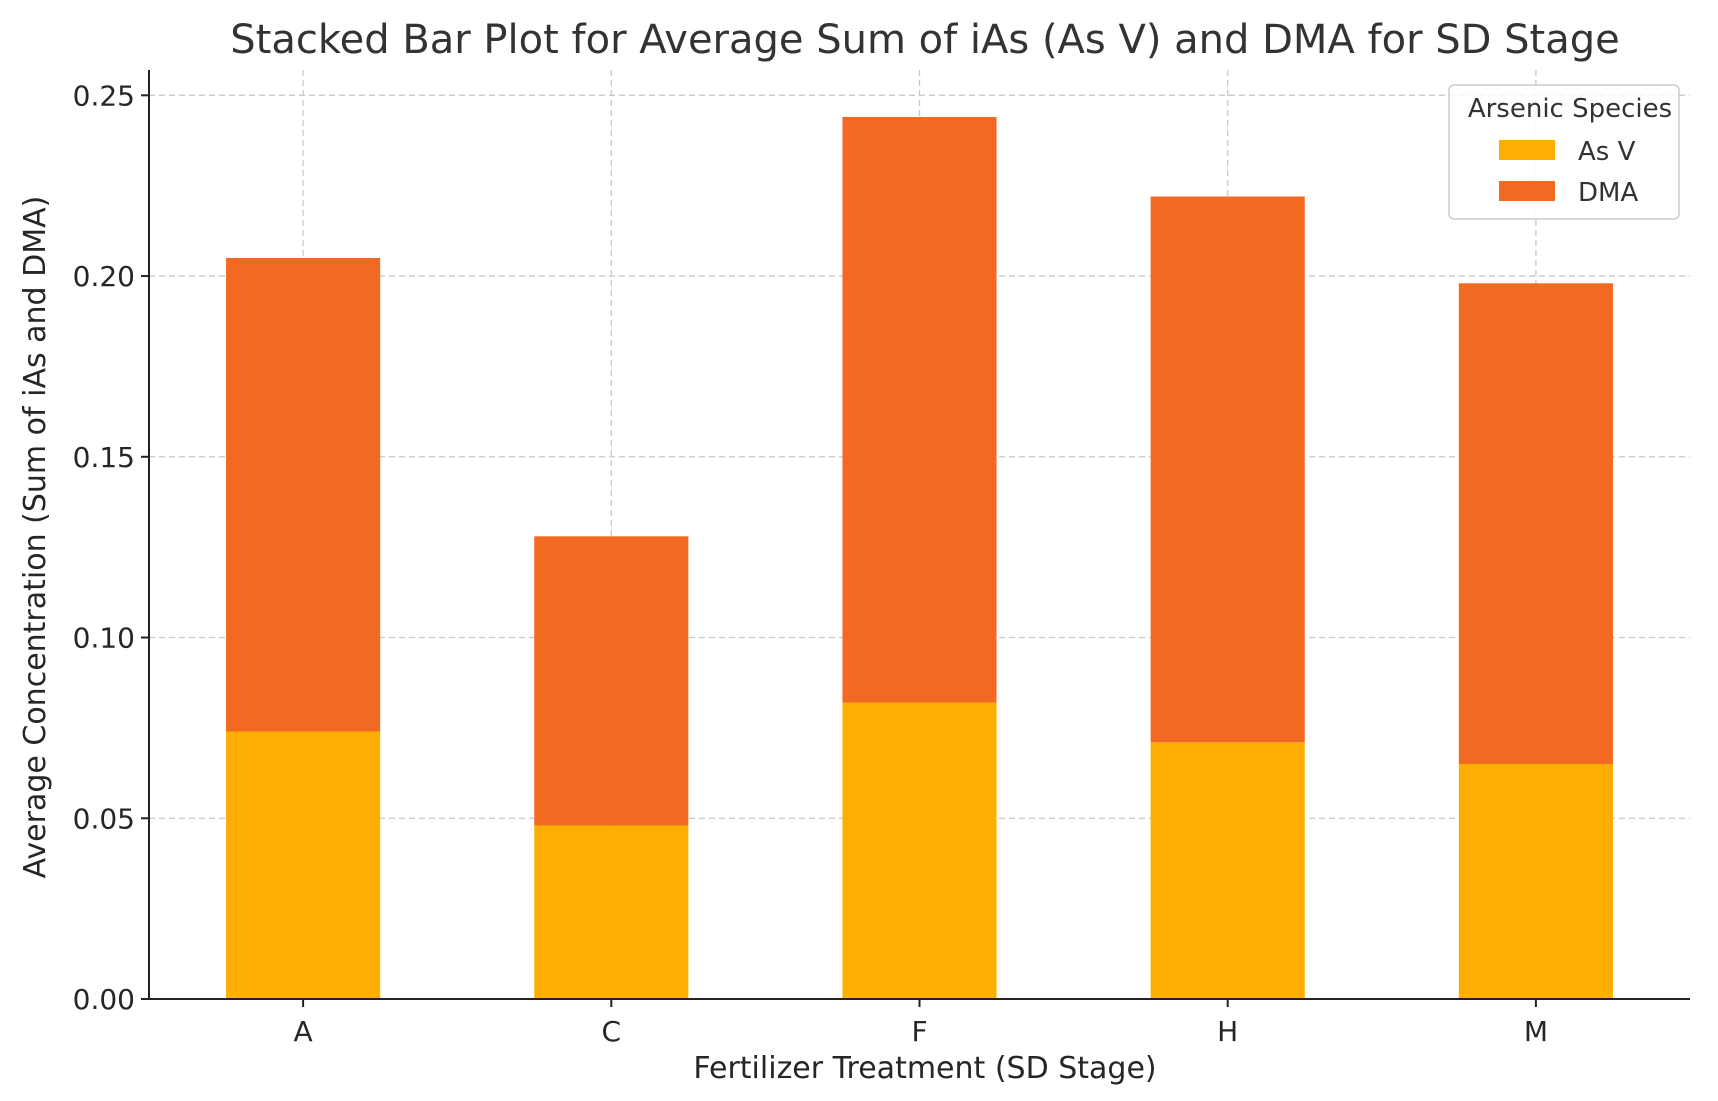 This screenshot has width=1718, height=1101. What do you see at coordinates (1570, 109) in the screenshot?
I see `legend-title: Arsenic Species` at bounding box center [1570, 109].